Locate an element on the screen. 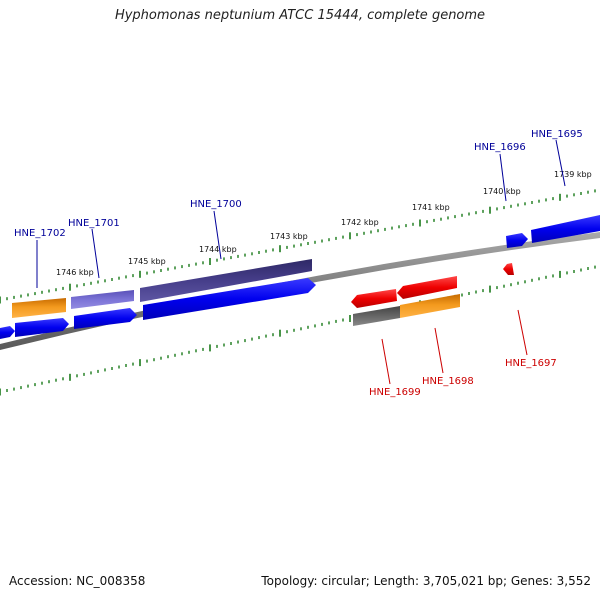 The height and width of the screenshot is (600, 600). kbp-label-1739: 1739 kbp is located at coordinates (573, 174).